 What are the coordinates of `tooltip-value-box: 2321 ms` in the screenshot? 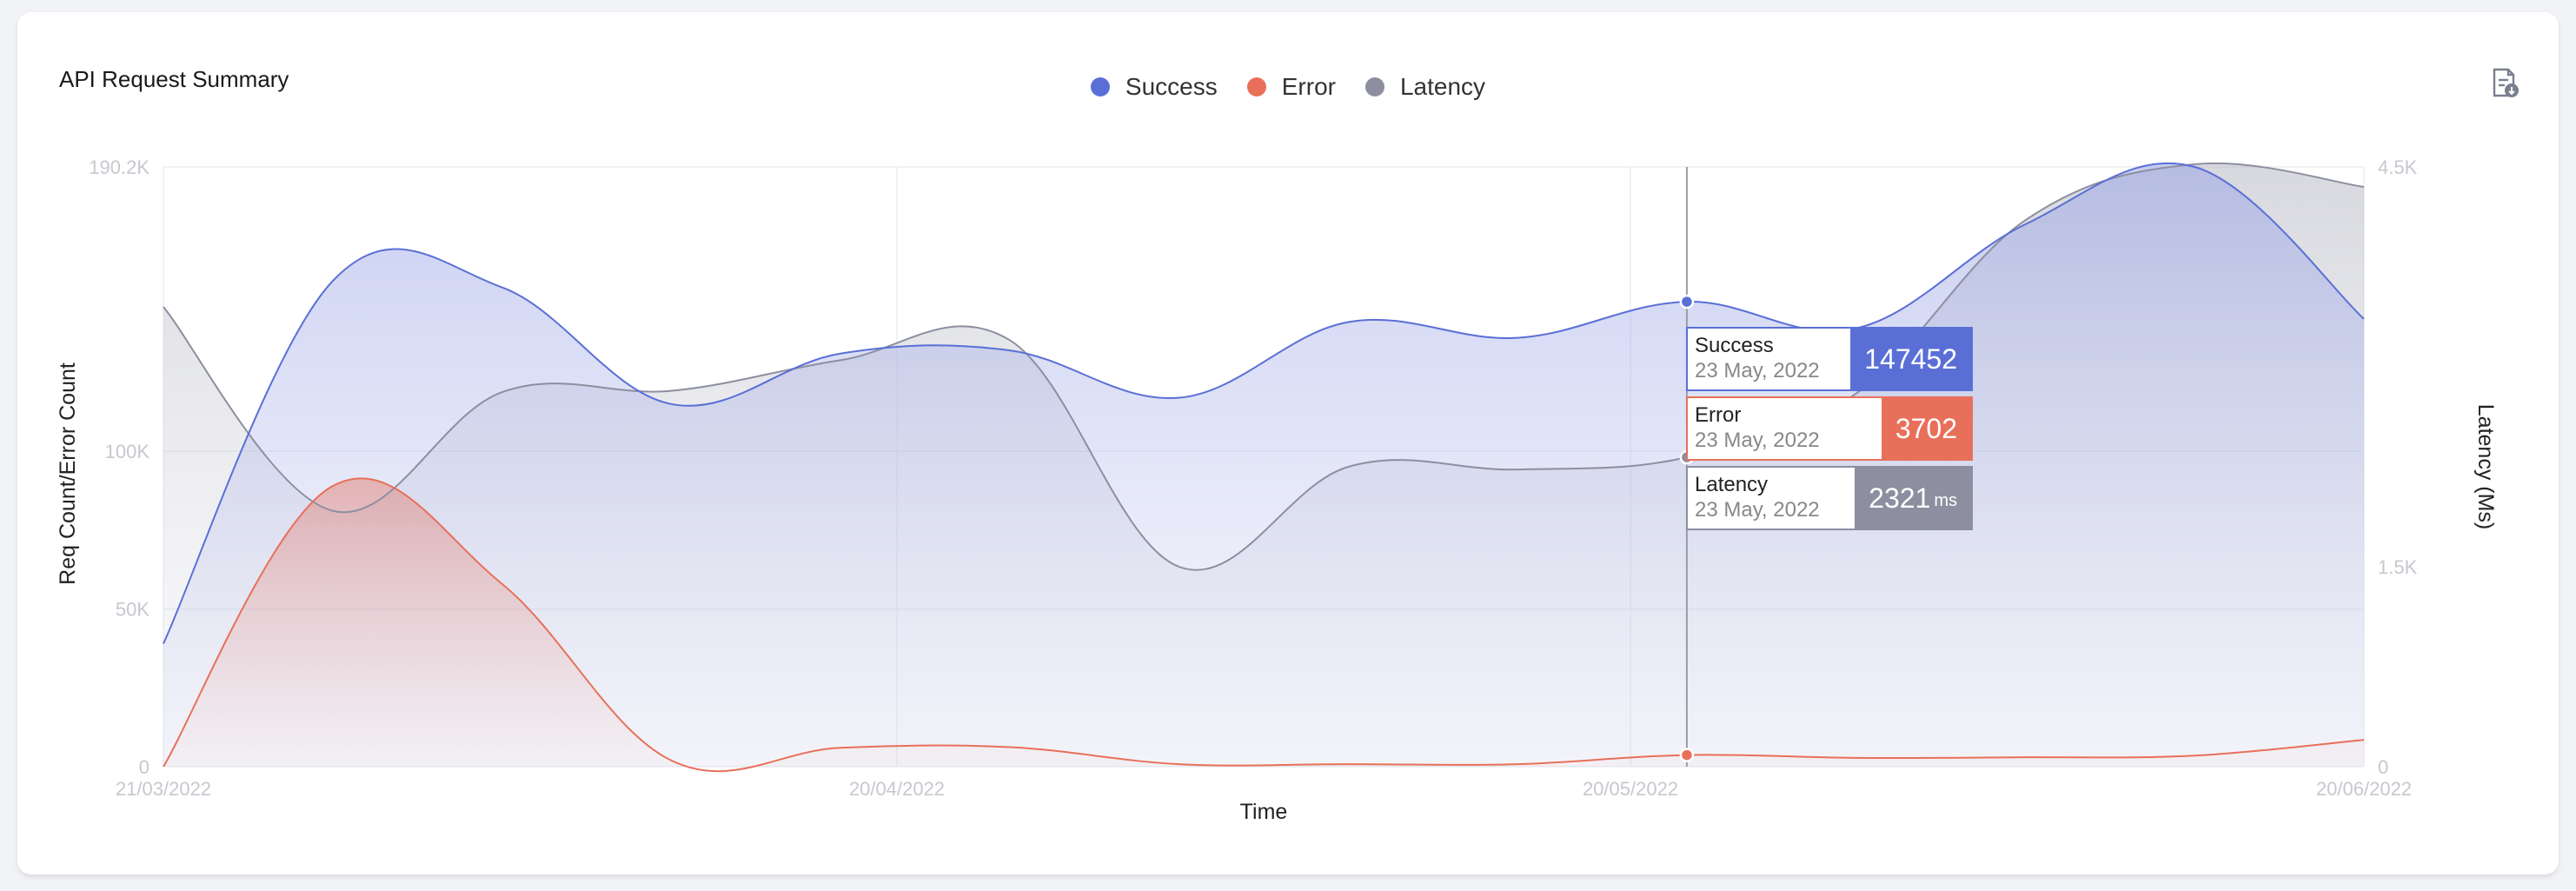 It's located at (1913, 498).